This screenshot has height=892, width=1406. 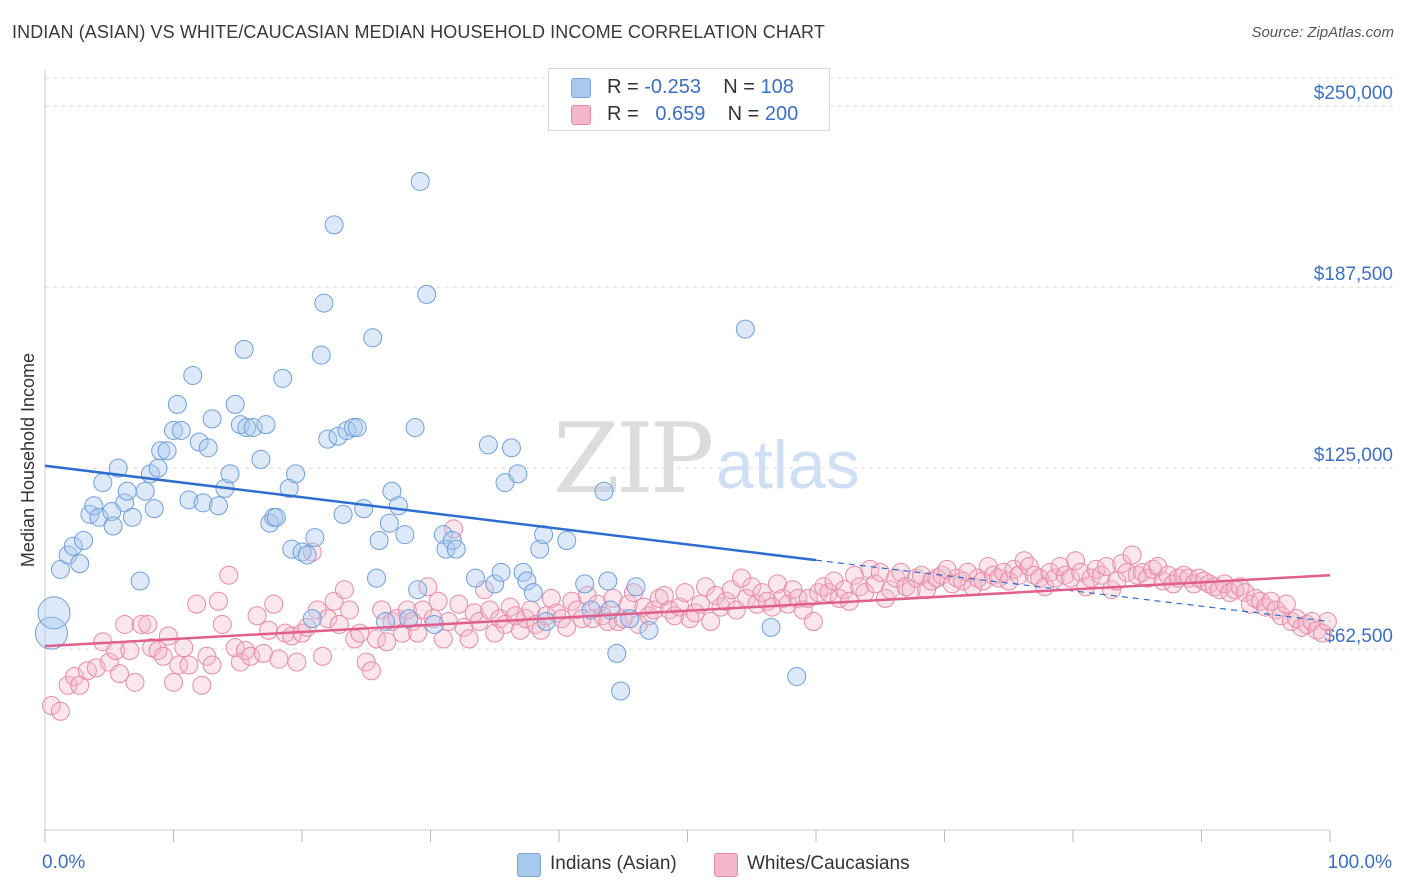 What do you see at coordinates (703, 114) in the screenshot?
I see `legend-text-whites: R = 0.659 N = 200` at bounding box center [703, 114].